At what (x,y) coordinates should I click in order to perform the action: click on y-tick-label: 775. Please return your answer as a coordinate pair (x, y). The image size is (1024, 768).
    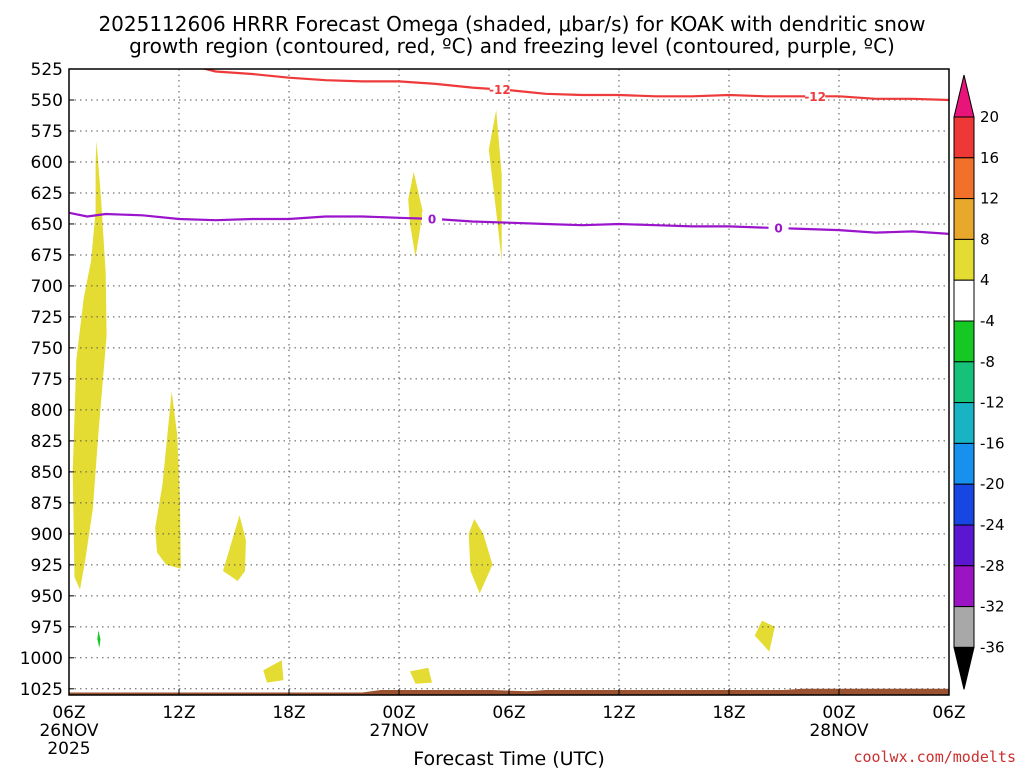
    Looking at the image, I should click on (47, 380).